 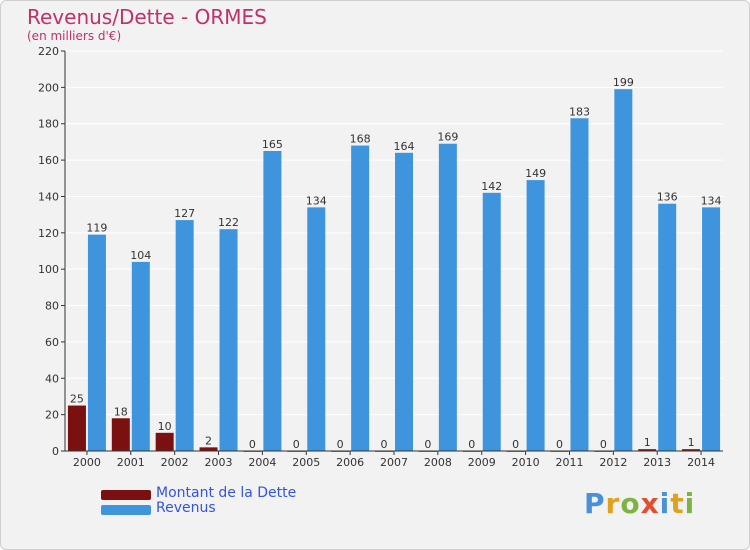 What do you see at coordinates (701, 462) in the screenshot?
I see `x-tick-label: 2014` at bounding box center [701, 462].